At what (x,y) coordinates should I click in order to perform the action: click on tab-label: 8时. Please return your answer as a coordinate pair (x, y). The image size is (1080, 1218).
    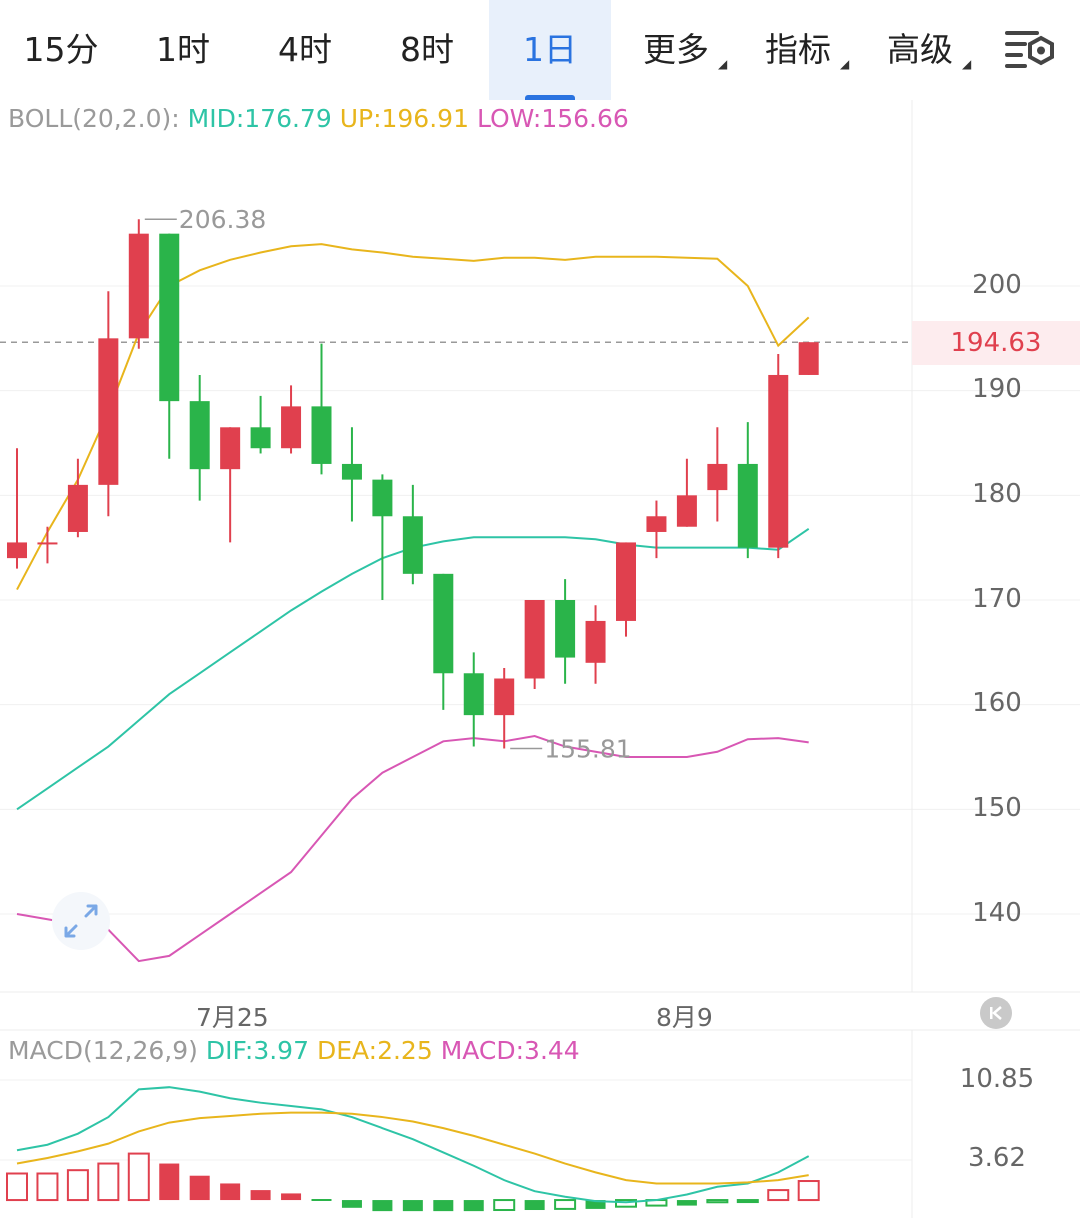
    Looking at the image, I should click on (427, 49).